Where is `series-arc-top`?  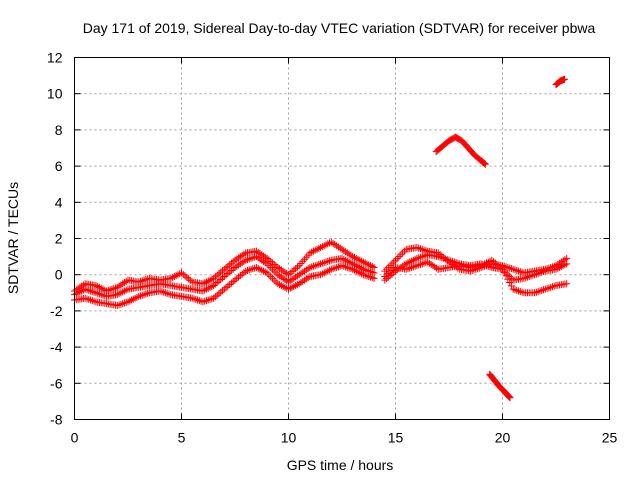
series-arc-top is located at coordinates (460, 150).